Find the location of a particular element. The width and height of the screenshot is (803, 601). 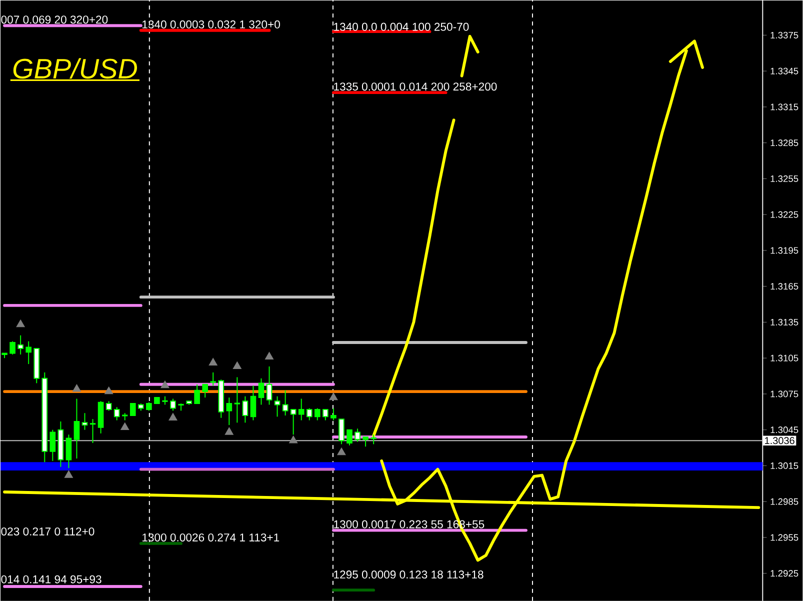

annotation: 1340 0.0003 0.032 1 320+0 is located at coordinates (211, 24).